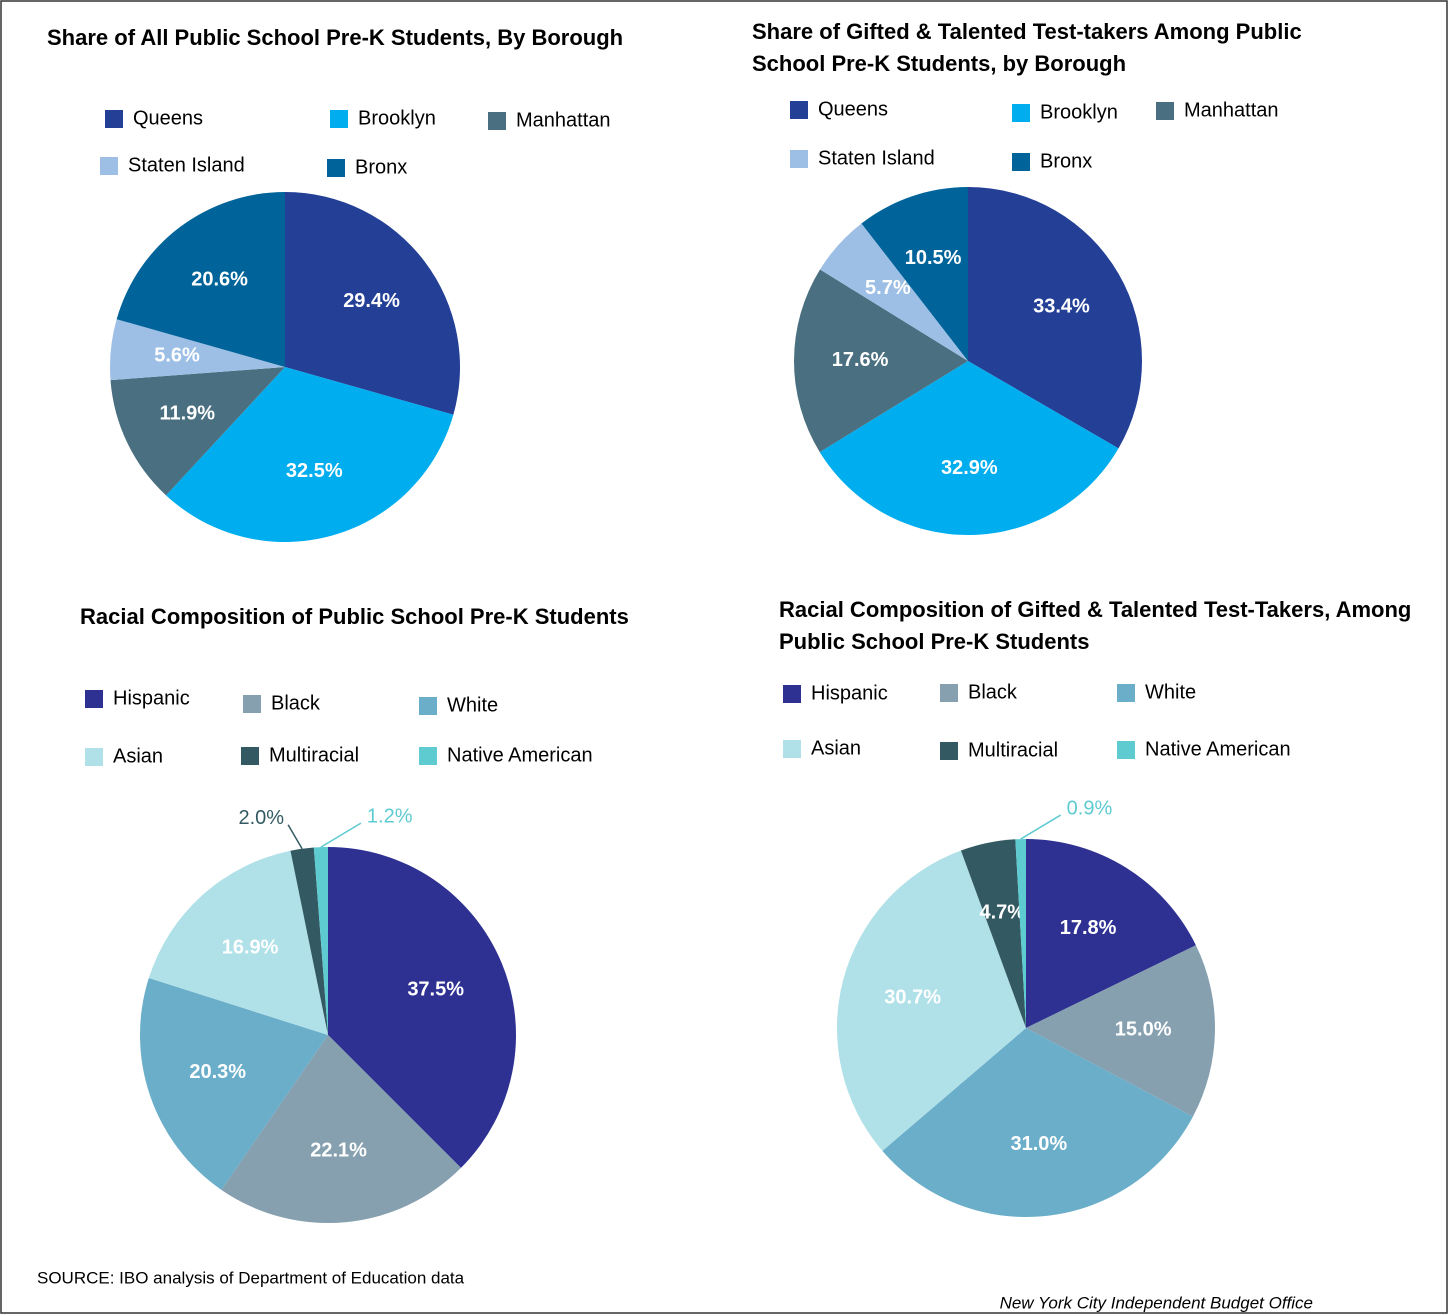 The image size is (1450, 1316). I want to click on data-label: 16.9%, so click(250, 948).